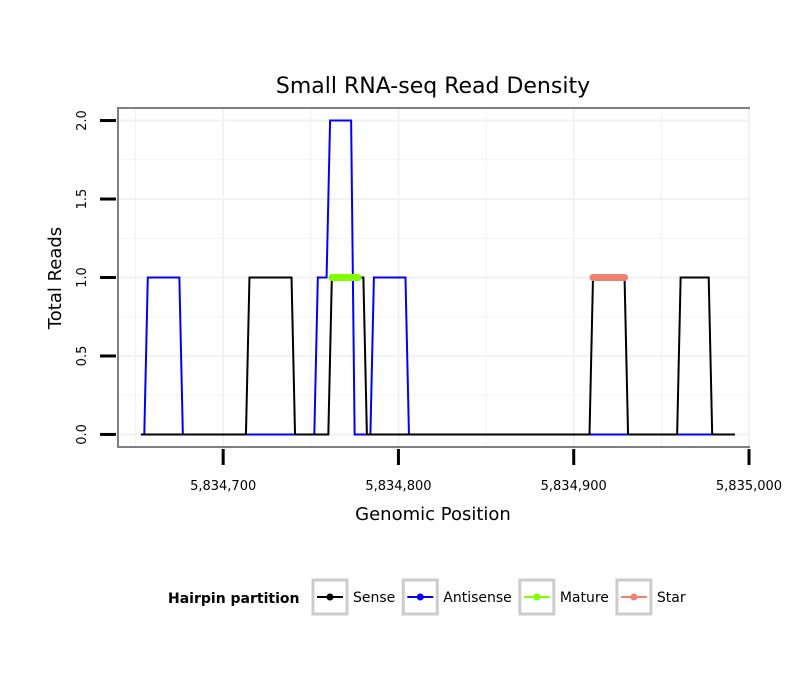 This screenshot has width=810, height=690. What do you see at coordinates (584, 598) in the screenshot?
I see `legend-label: Mature` at bounding box center [584, 598].